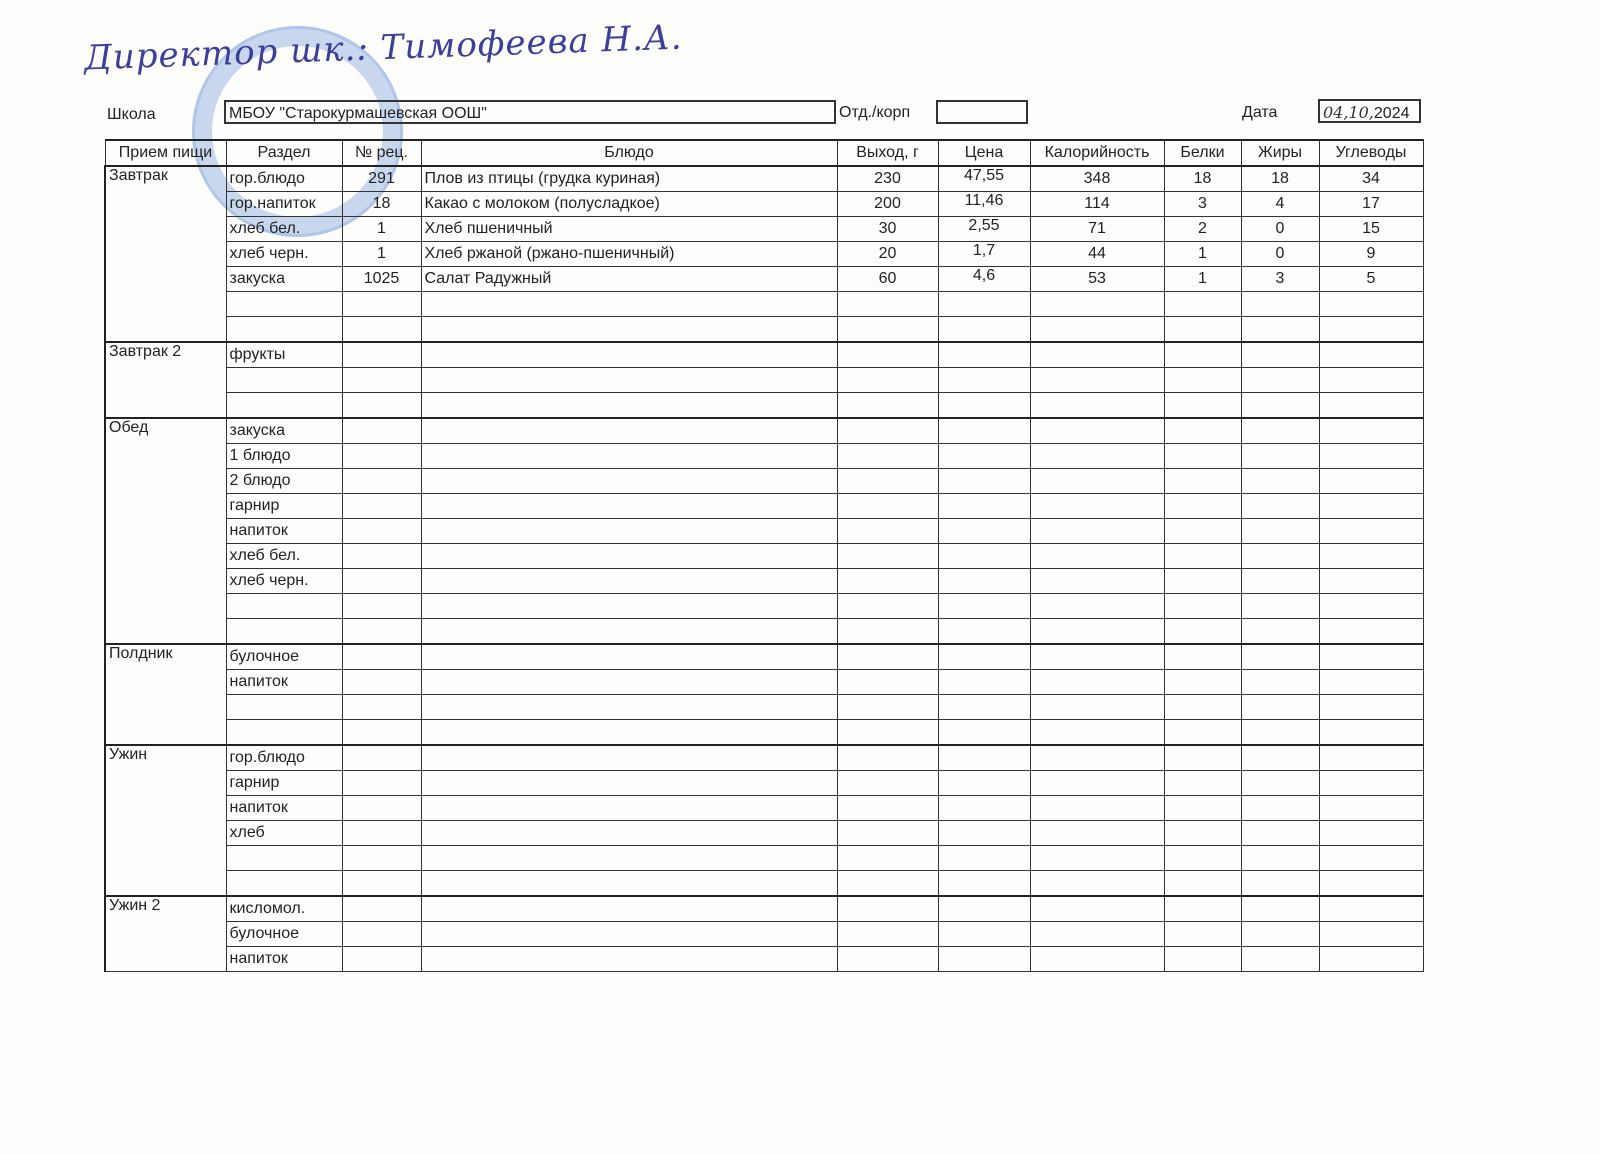 The height and width of the screenshot is (1154, 1600). What do you see at coordinates (629, 254) in the screenshot?
I see `table-cell: Хлеб ржаной (ржано-пшеничный)` at bounding box center [629, 254].